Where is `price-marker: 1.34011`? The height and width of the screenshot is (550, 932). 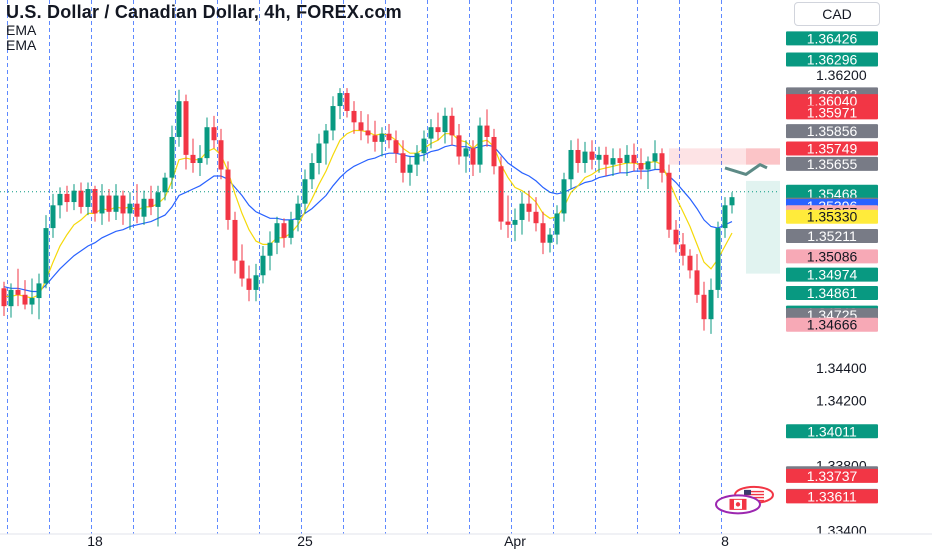
price-marker: 1.34011 is located at coordinates (832, 431).